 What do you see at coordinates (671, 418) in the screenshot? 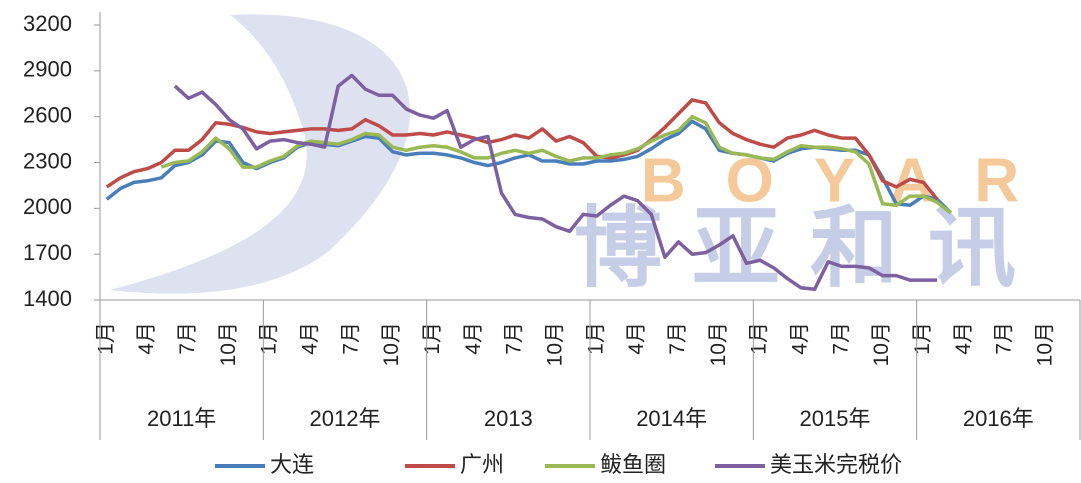
I see `x-group-label: 2014年` at bounding box center [671, 418].